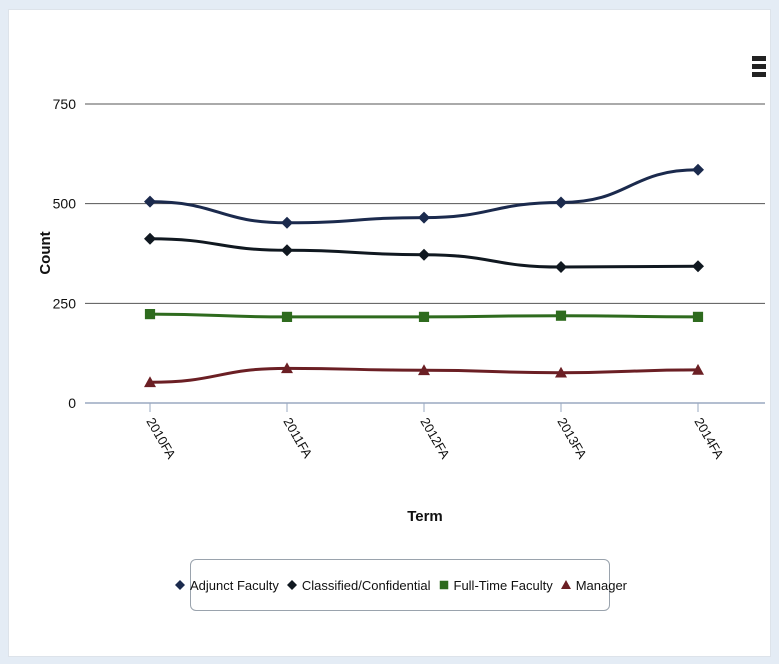  Describe the element at coordinates (424, 196) in the screenshot. I see `series-adjunct-faculty` at that location.